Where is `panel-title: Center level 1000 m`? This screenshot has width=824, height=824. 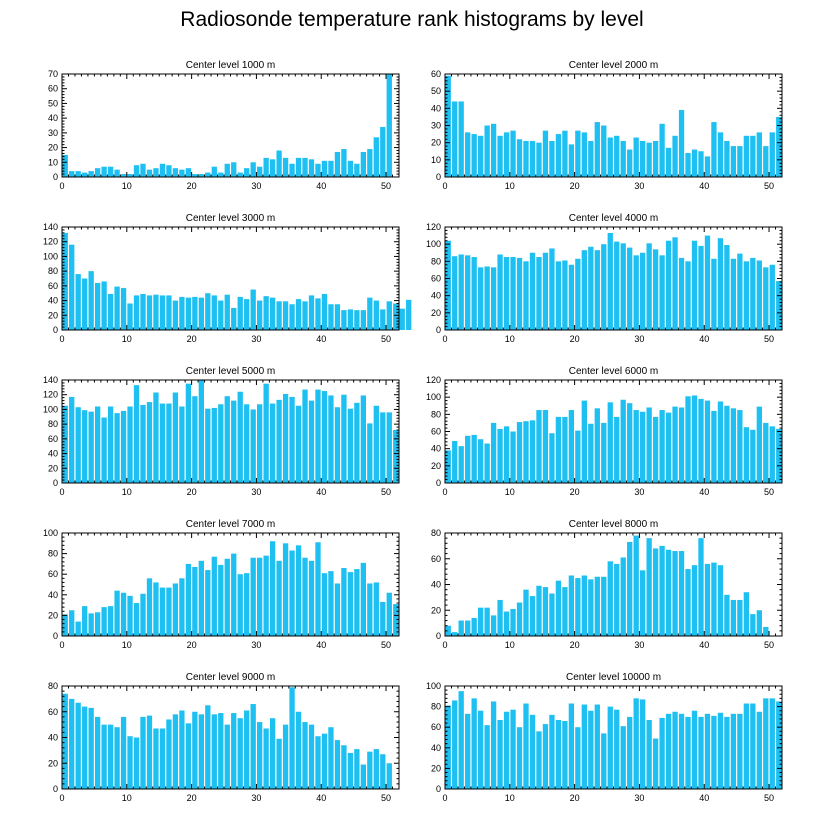
panel-title: Center level 1000 m is located at coordinates (231, 65).